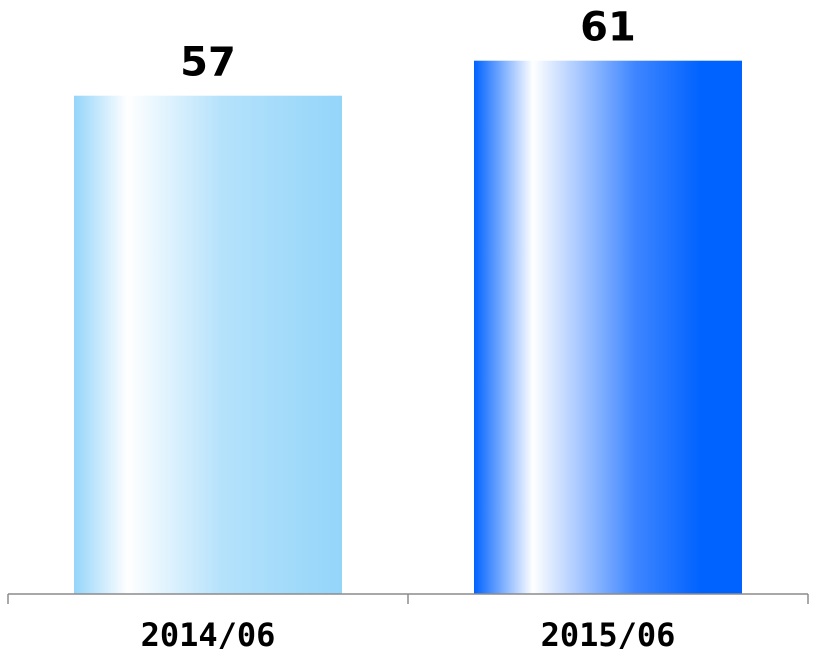 The height and width of the screenshot is (656, 817). I want to click on data-label-2015-06: 61, so click(608, 28).